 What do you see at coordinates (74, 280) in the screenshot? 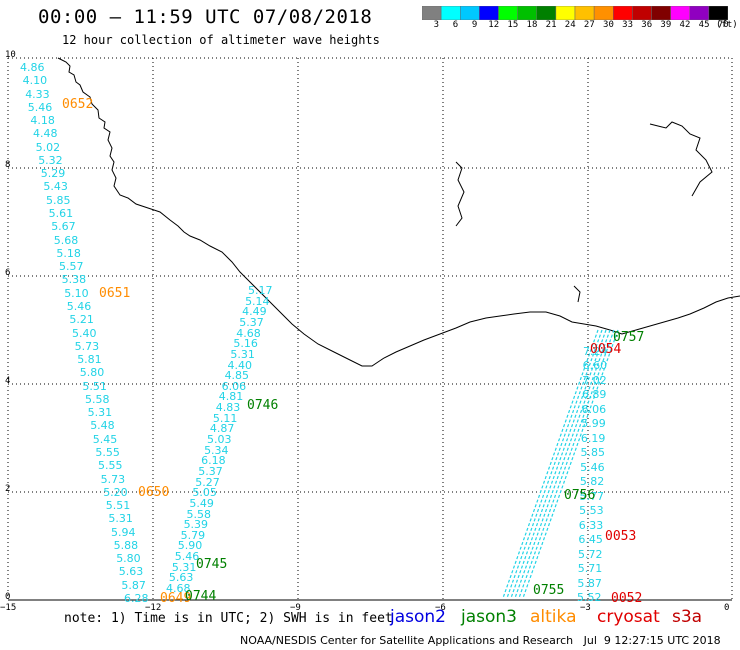
I see `wave-height-label: 5.38` at bounding box center [74, 280].